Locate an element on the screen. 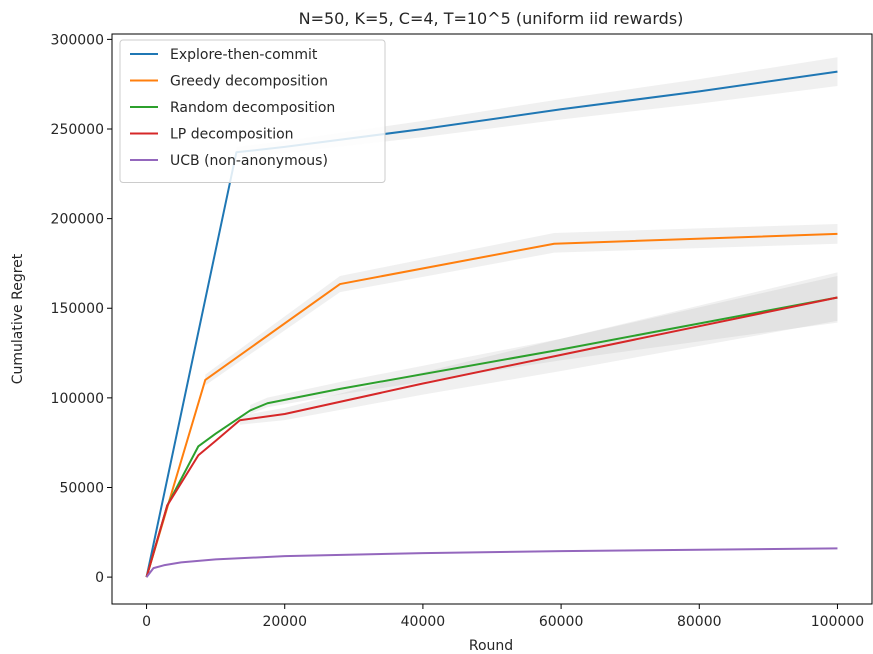 Image resolution: width=873 pixels, height=654 pixels. y-axis-label: Cumulative Regret is located at coordinates (18, 318).